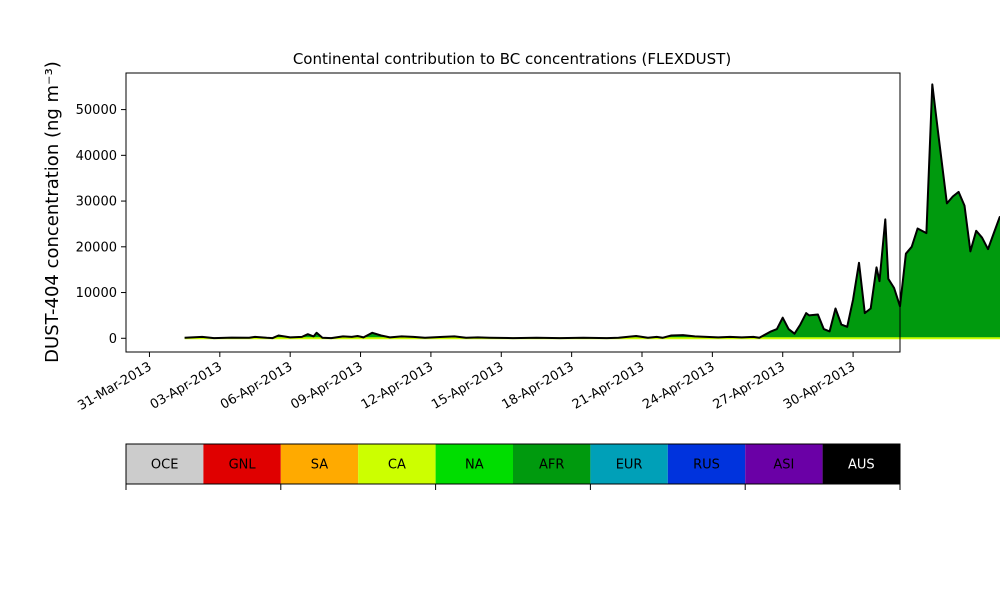 This screenshot has width=1000, height=600. I want to click on x-tick-label: 30-Apr-2013, so click(819, 385).